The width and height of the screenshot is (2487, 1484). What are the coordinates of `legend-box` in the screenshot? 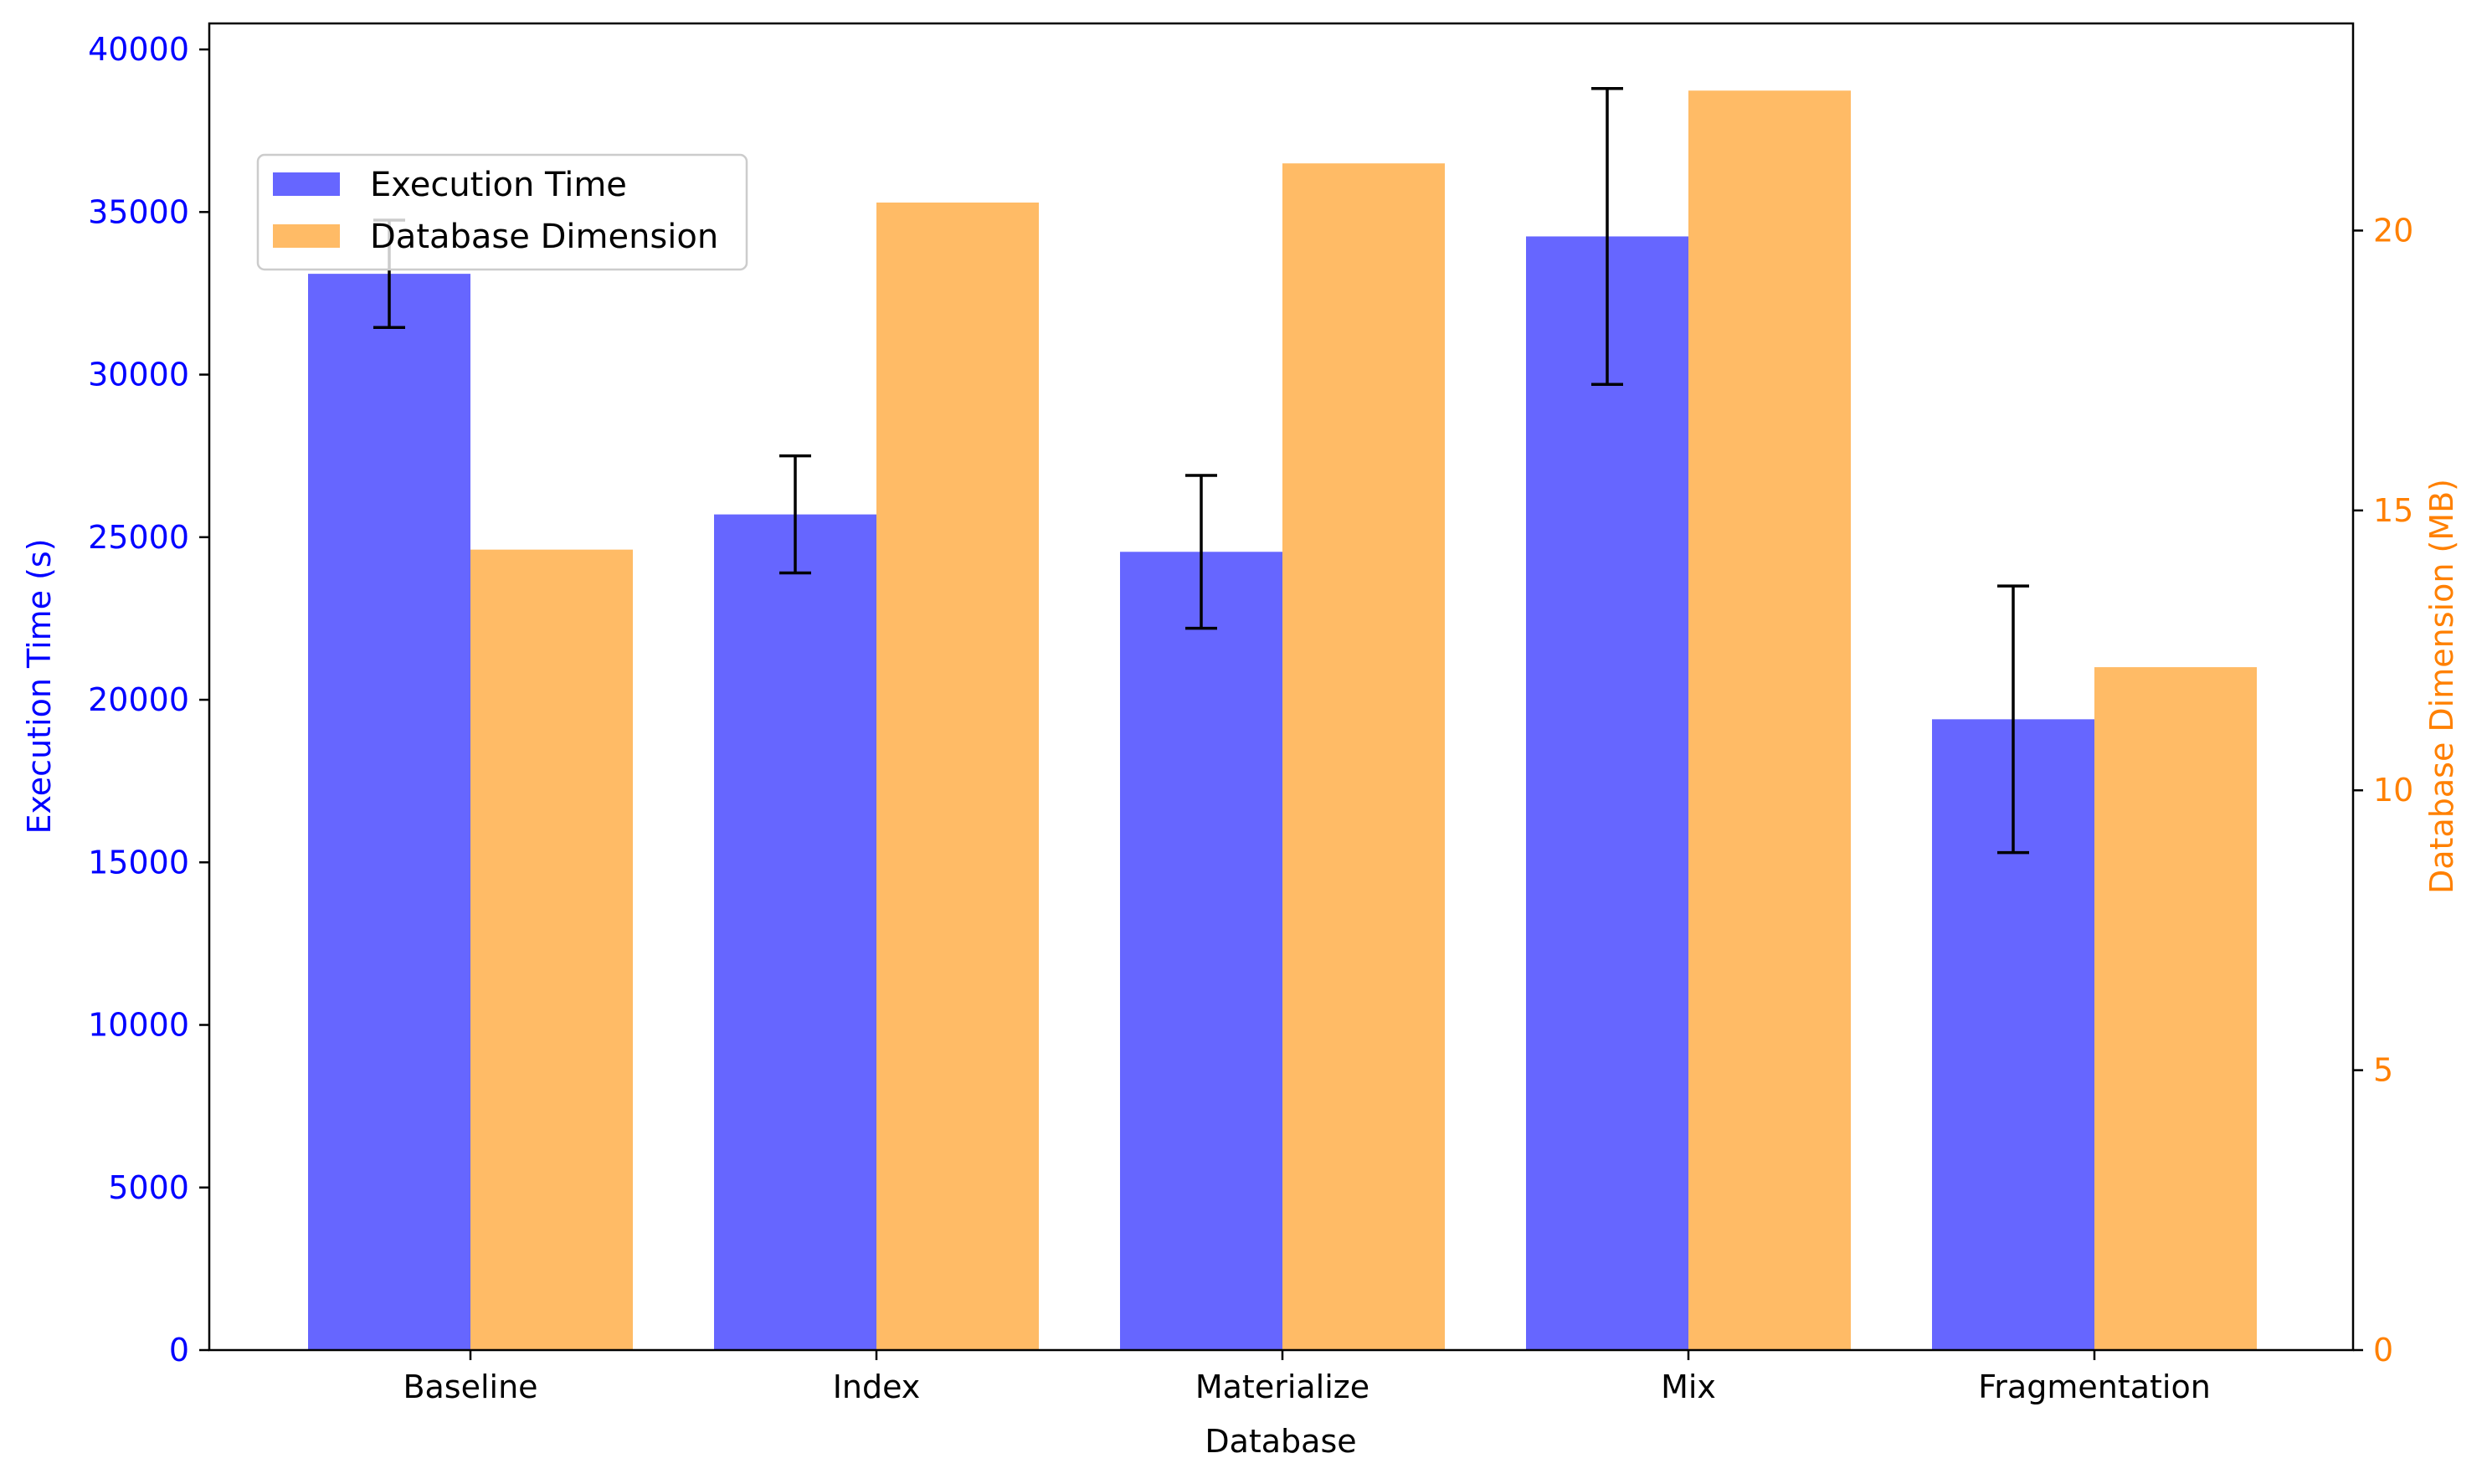 It's located at (502, 212).